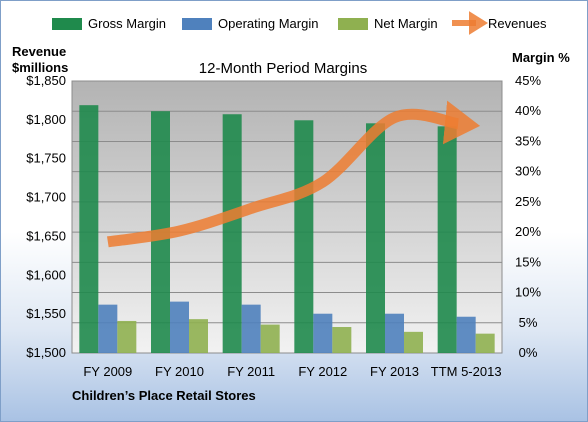  I want to click on right-tick-label: 5%, so click(528, 322).